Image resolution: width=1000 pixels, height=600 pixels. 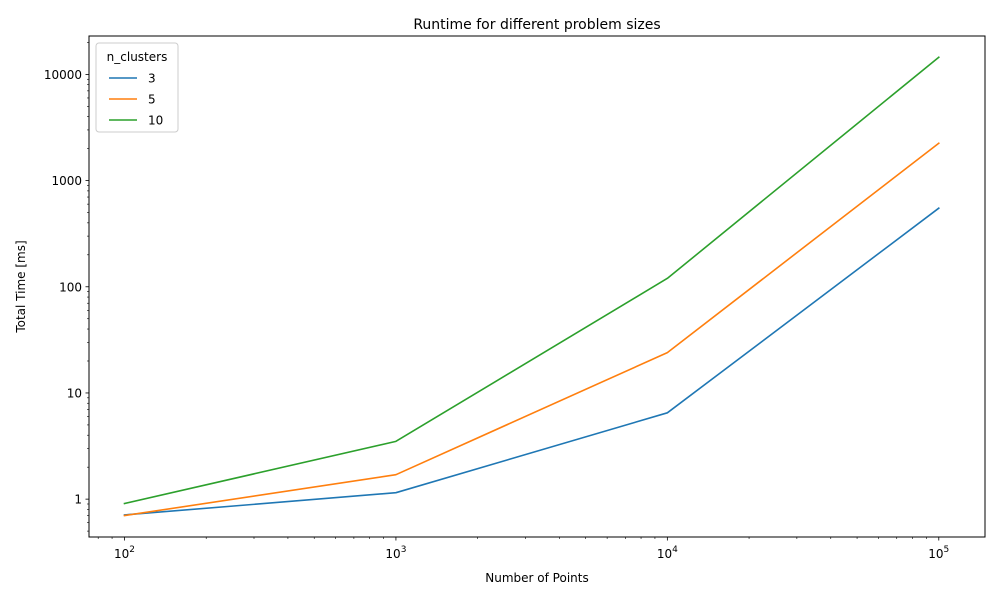 I want to click on y-tick-label: 100, so click(x=70, y=287).